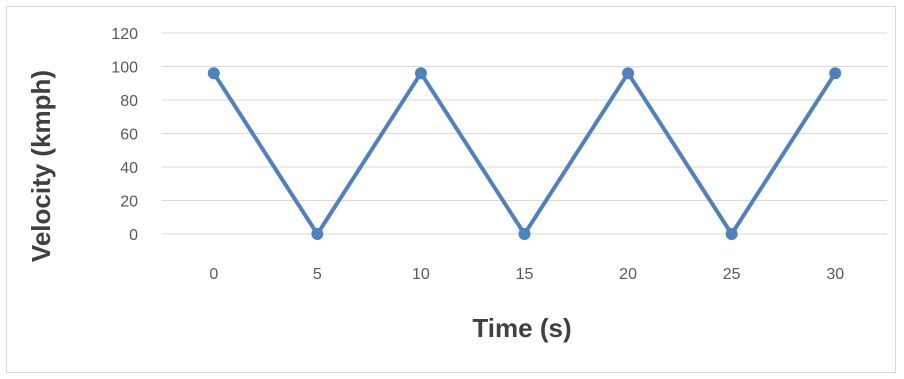 The image size is (904, 379). Describe the element at coordinates (129, 135) in the screenshot. I see `y-tick-label: 60` at that location.